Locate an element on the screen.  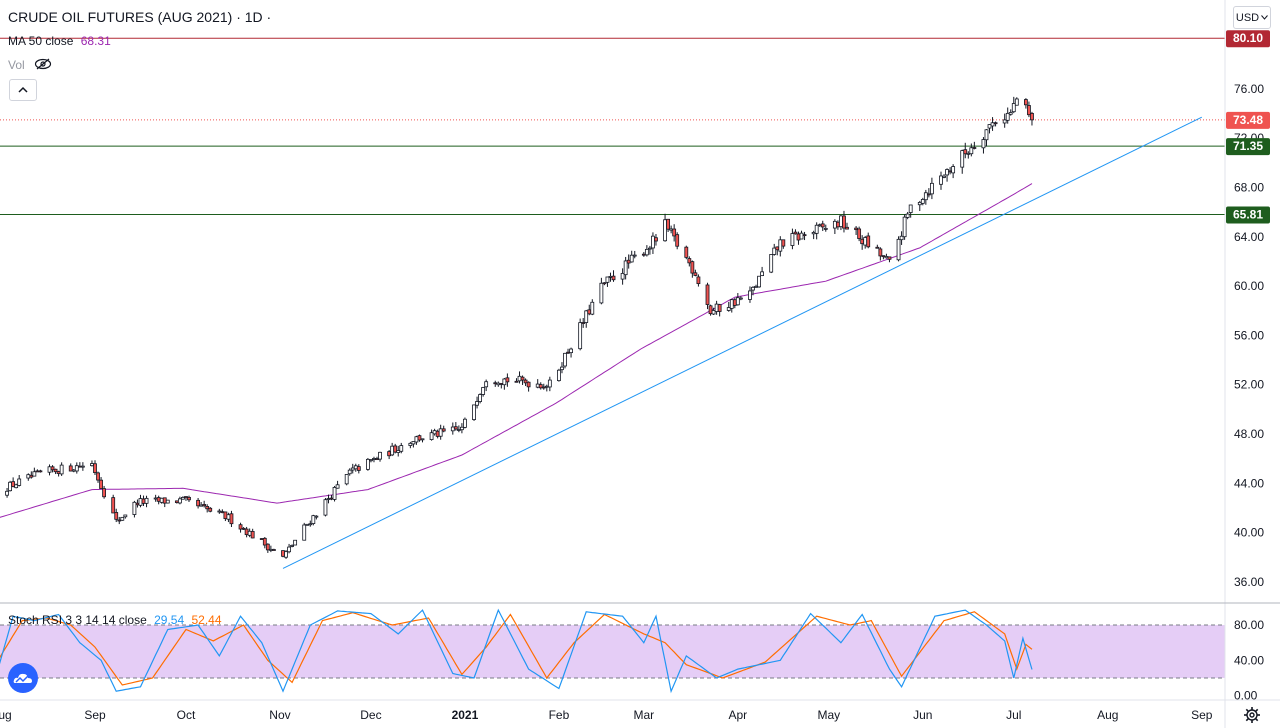
gear-icon is located at coordinates (1252, 715).